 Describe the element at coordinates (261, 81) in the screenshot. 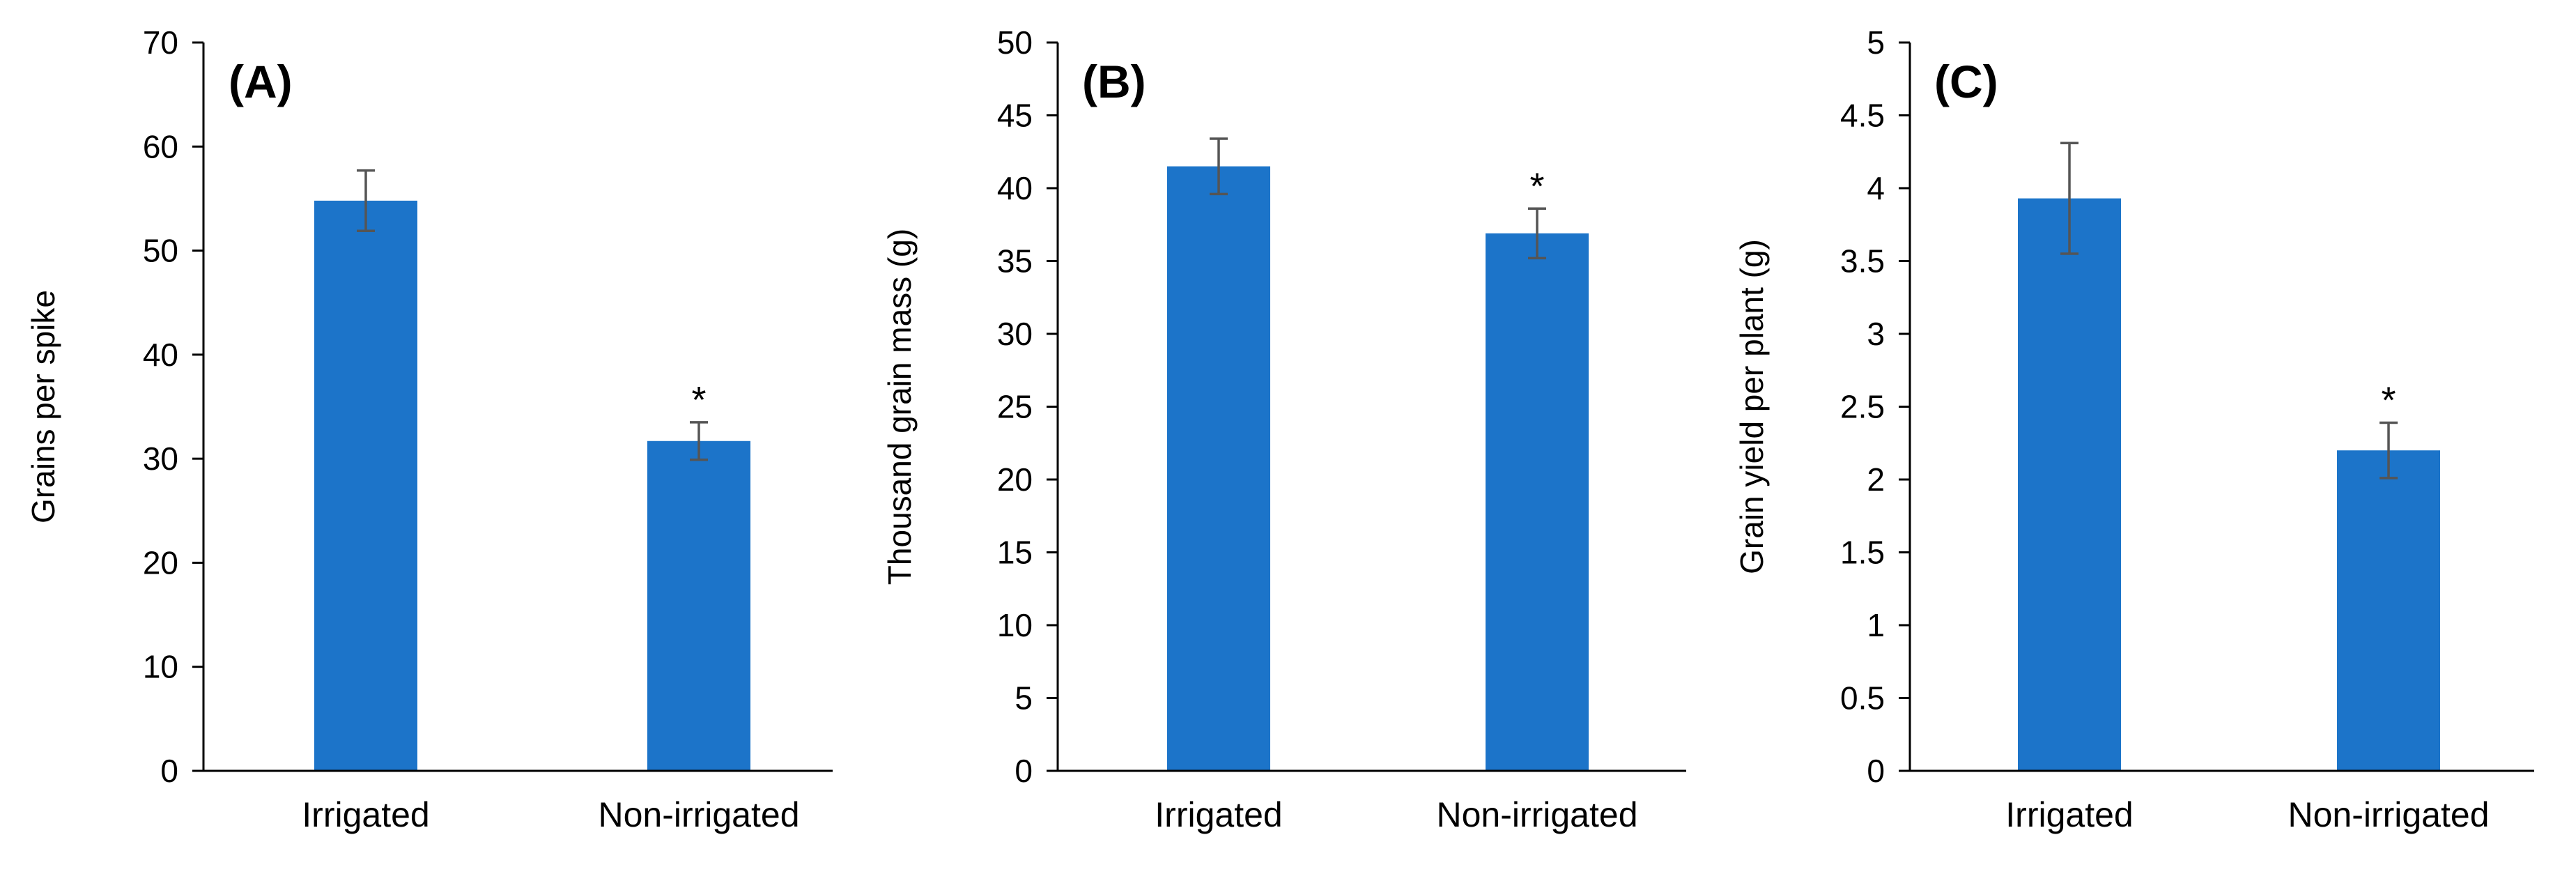

I see `panel-label: (A)` at that location.